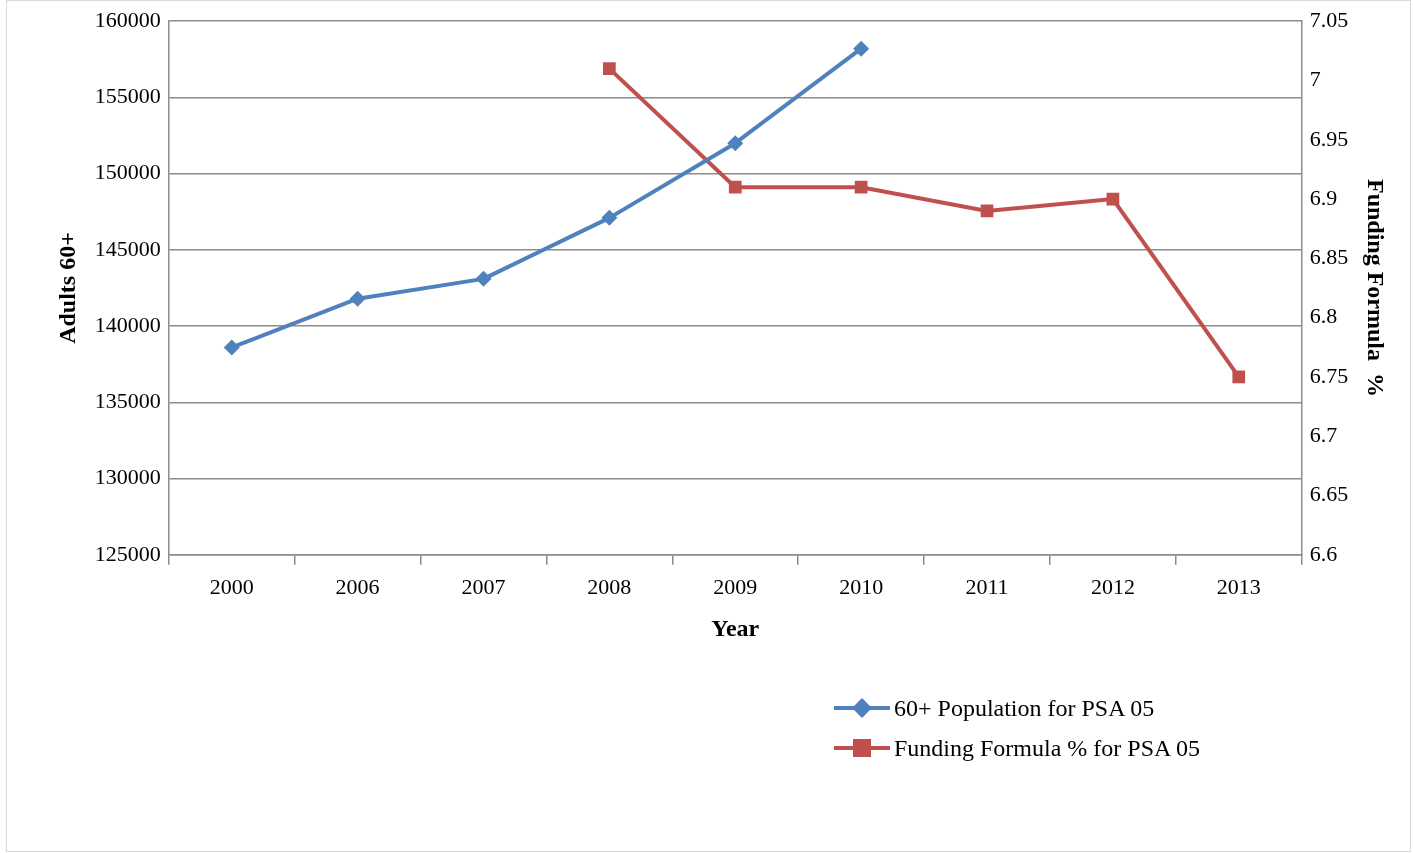  I want to click on x-tick-label: 2009, so click(735, 586).